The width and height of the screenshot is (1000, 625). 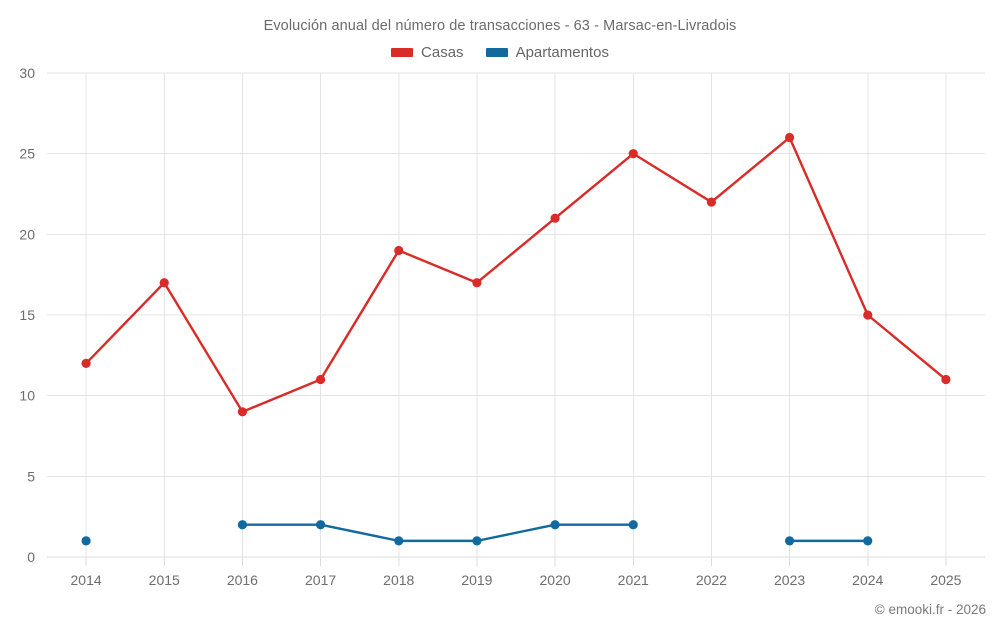 What do you see at coordinates (930, 609) in the screenshot?
I see `footer-copyright: © emooki.fr - 2026` at bounding box center [930, 609].